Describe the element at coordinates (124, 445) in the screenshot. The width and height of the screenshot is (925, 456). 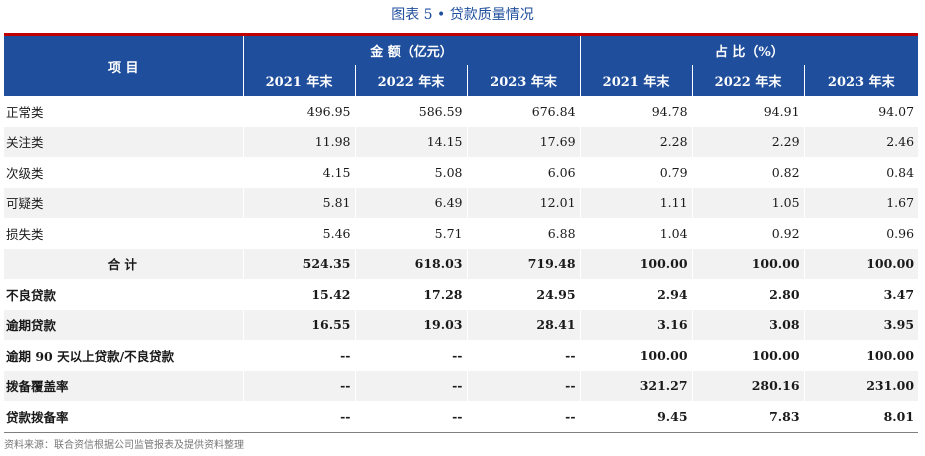
I see `source-note: 资料来源：联合资信根据公司监管报表及提供资料整理` at that location.